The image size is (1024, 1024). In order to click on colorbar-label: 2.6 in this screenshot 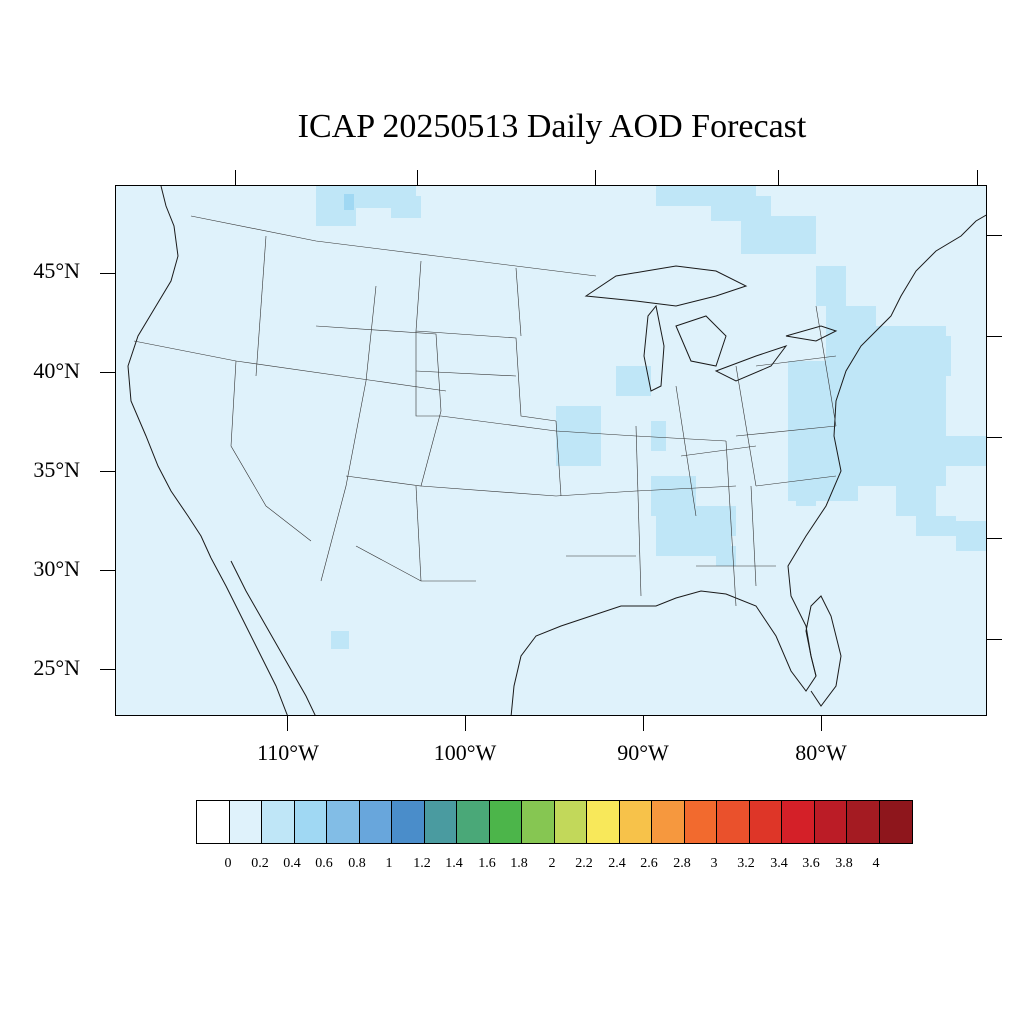, I will do `click(649, 863)`.